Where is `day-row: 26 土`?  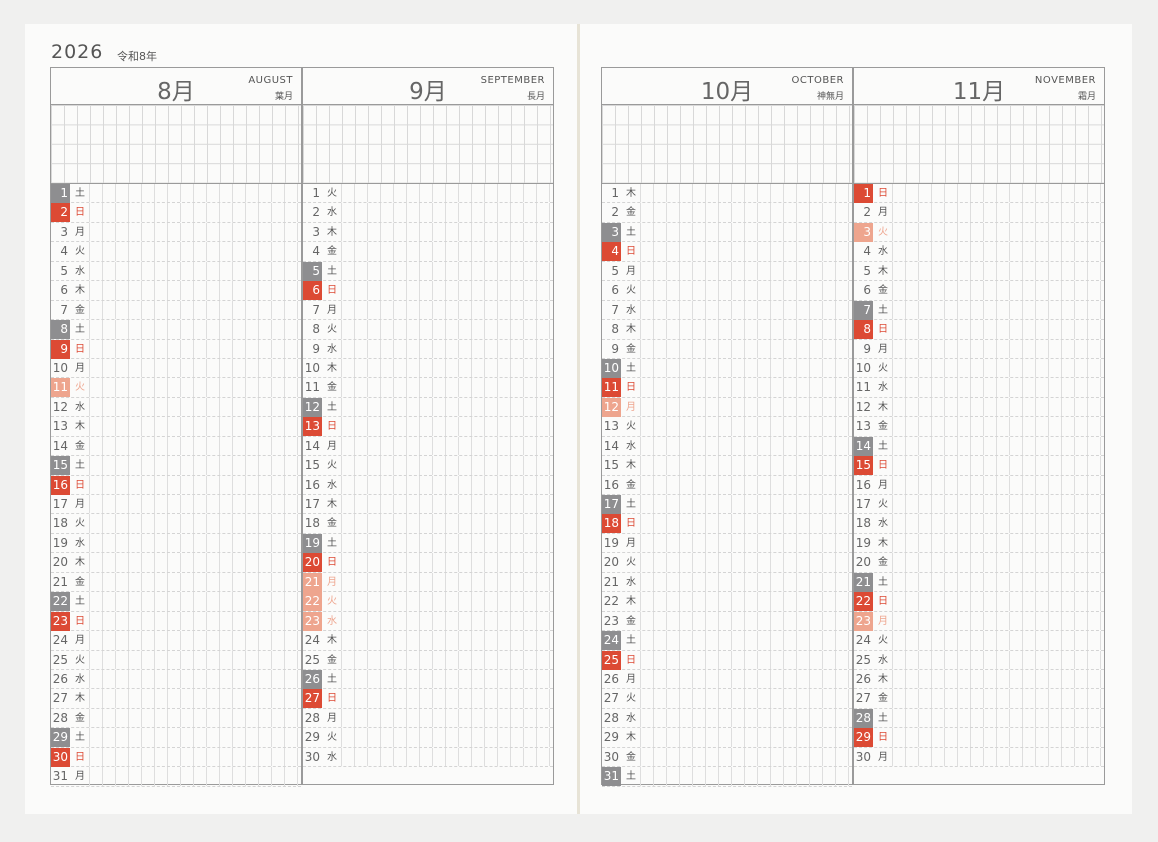
day-row: 26 土 is located at coordinates (428, 679).